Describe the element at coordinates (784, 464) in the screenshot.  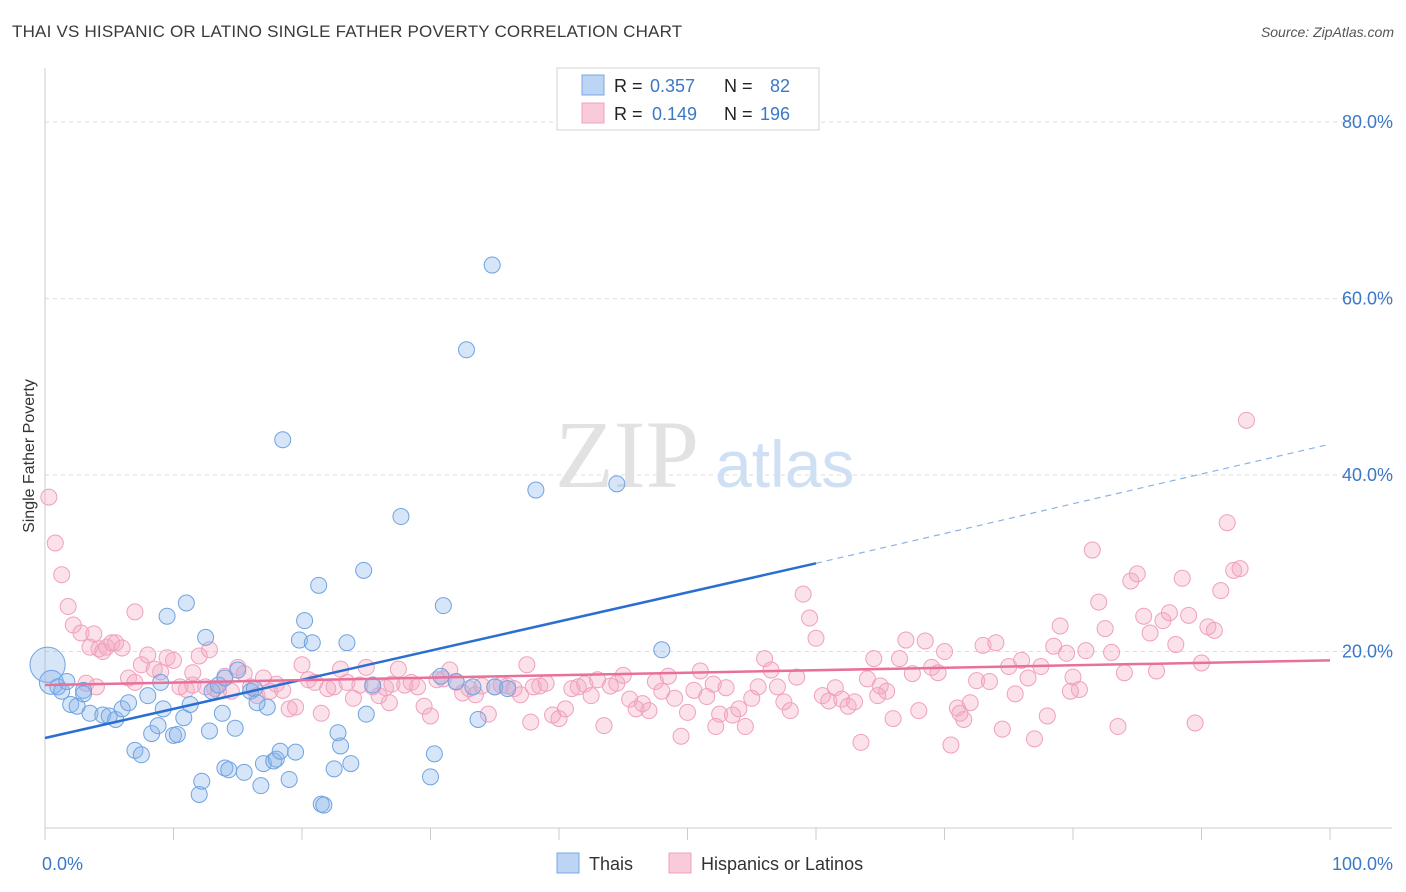
I see `watermark-atlas: atlas` at that location.